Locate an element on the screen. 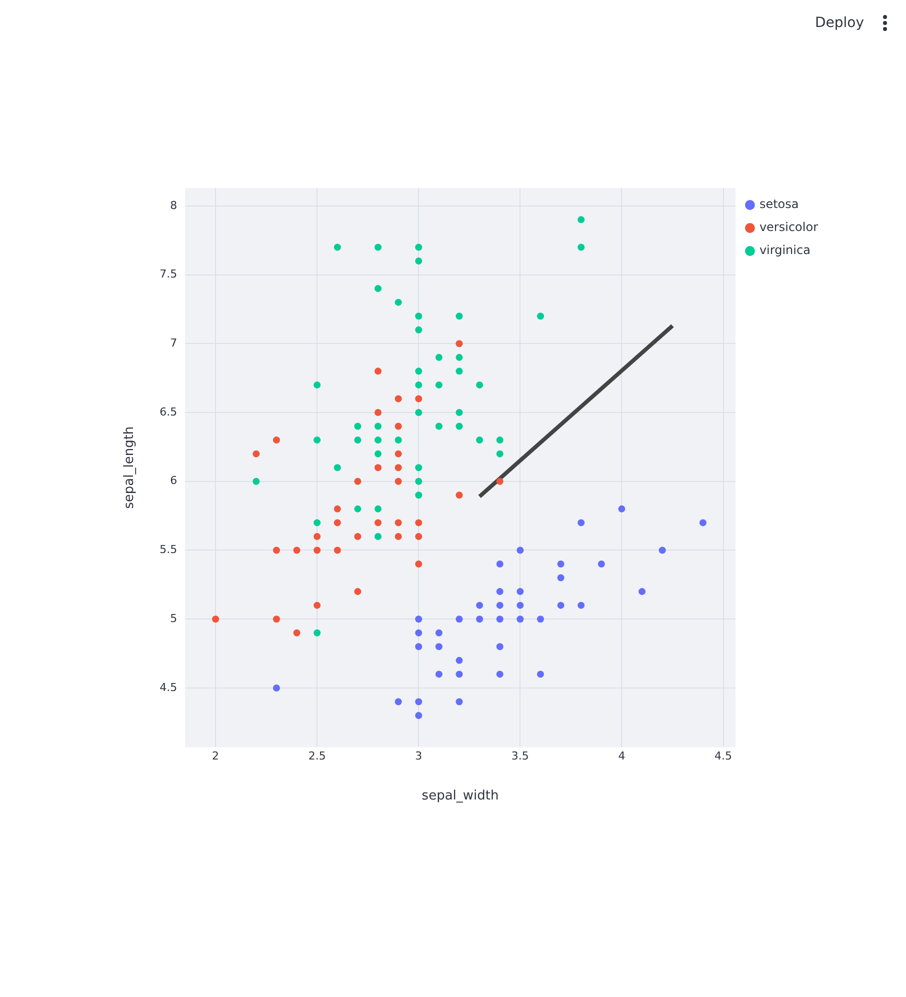  y-tick-label: 7 is located at coordinates (174, 343).